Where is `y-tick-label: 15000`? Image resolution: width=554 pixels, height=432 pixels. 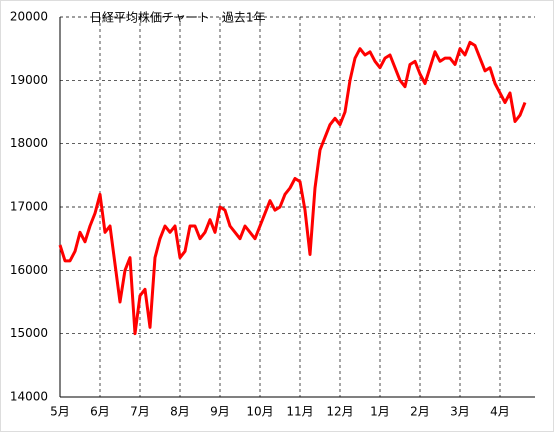
y-tick-label: 15000 is located at coordinates (29, 333).